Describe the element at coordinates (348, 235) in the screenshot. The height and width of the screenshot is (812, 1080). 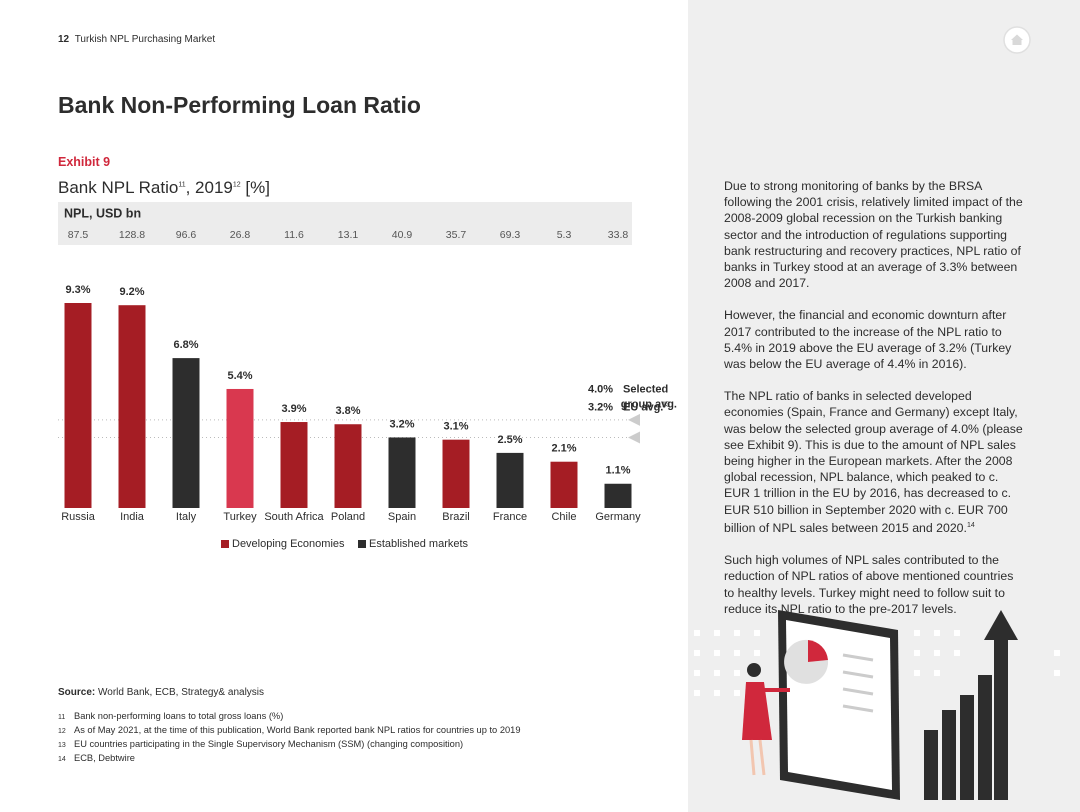
I see `npl-value: 13.1` at that location.